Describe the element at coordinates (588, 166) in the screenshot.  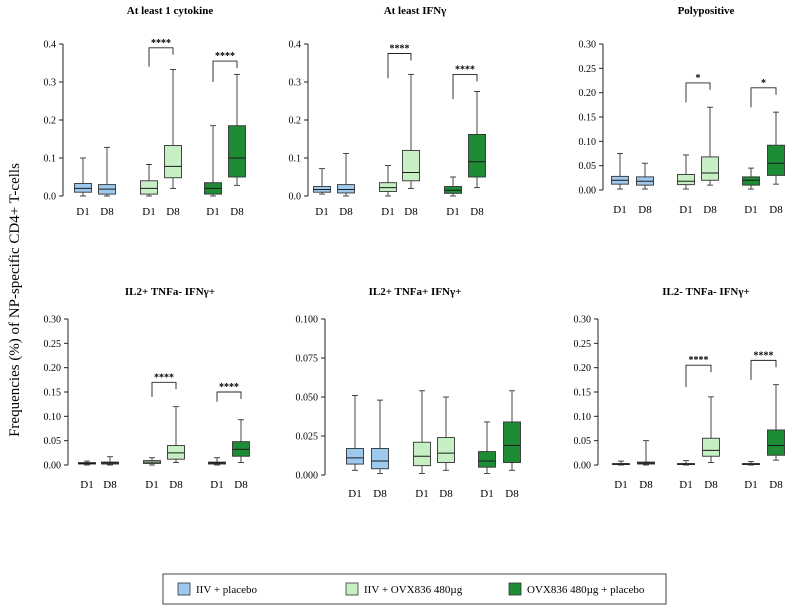
I see `y-tick-label: 0.05` at that location.